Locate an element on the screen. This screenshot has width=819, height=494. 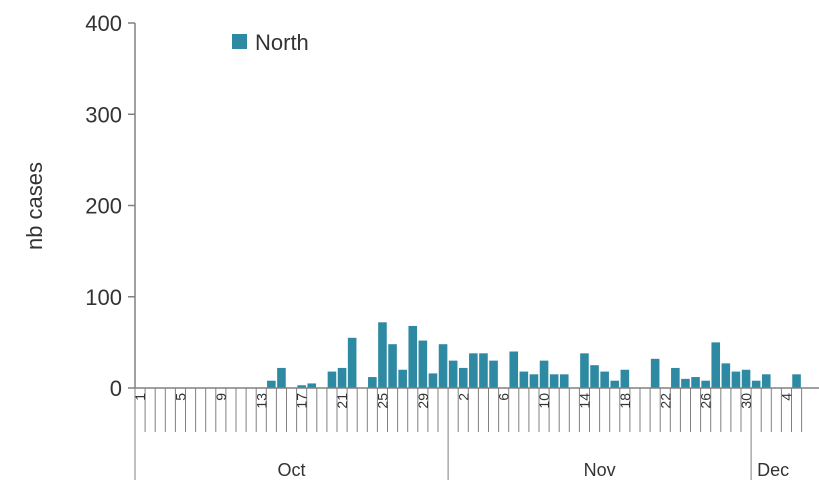
x-tick-label: 26 is located at coordinates (706, 401).